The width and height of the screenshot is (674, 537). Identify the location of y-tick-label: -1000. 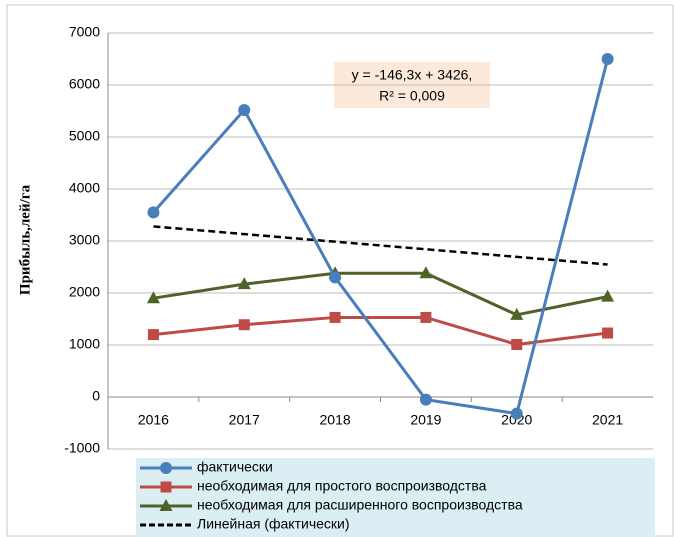
(82, 448).